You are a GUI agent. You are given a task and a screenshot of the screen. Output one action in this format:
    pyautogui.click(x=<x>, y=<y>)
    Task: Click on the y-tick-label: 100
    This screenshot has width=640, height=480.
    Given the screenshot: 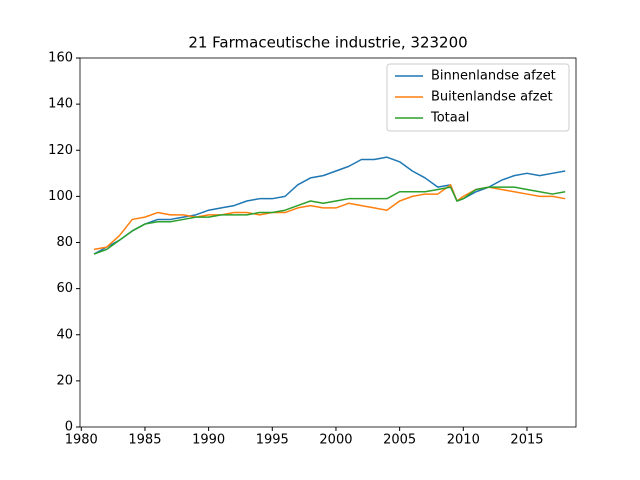 What is the action you would take?
    pyautogui.click(x=60, y=196)
    